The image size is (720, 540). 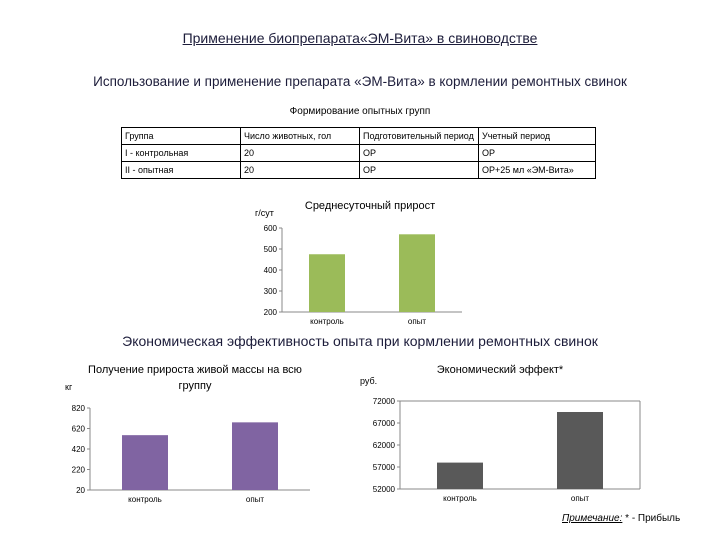 What do you see at coordinates (79, 449) in the screenshot?
I see `tick-label: 420` at bounding box center [79, 449].